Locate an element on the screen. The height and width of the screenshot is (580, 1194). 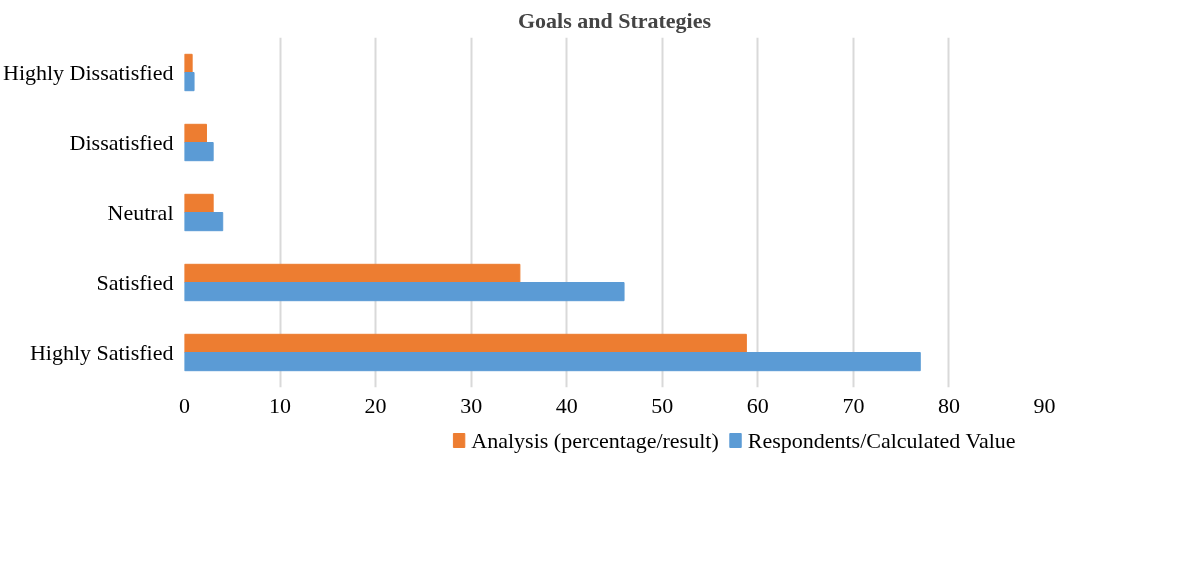
y-tick-label: Satisfied is located at coordinates (135, 282).